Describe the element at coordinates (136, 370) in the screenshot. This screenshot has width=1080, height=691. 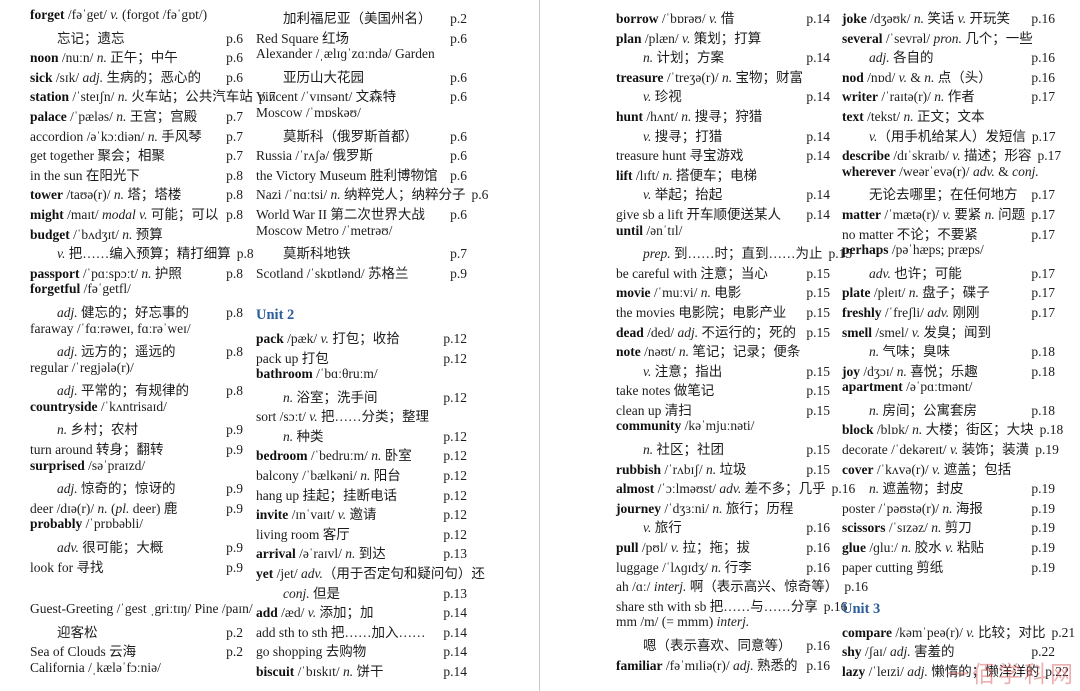
I see `entry-line: regular /ˈregjələ(r)/` at that location.